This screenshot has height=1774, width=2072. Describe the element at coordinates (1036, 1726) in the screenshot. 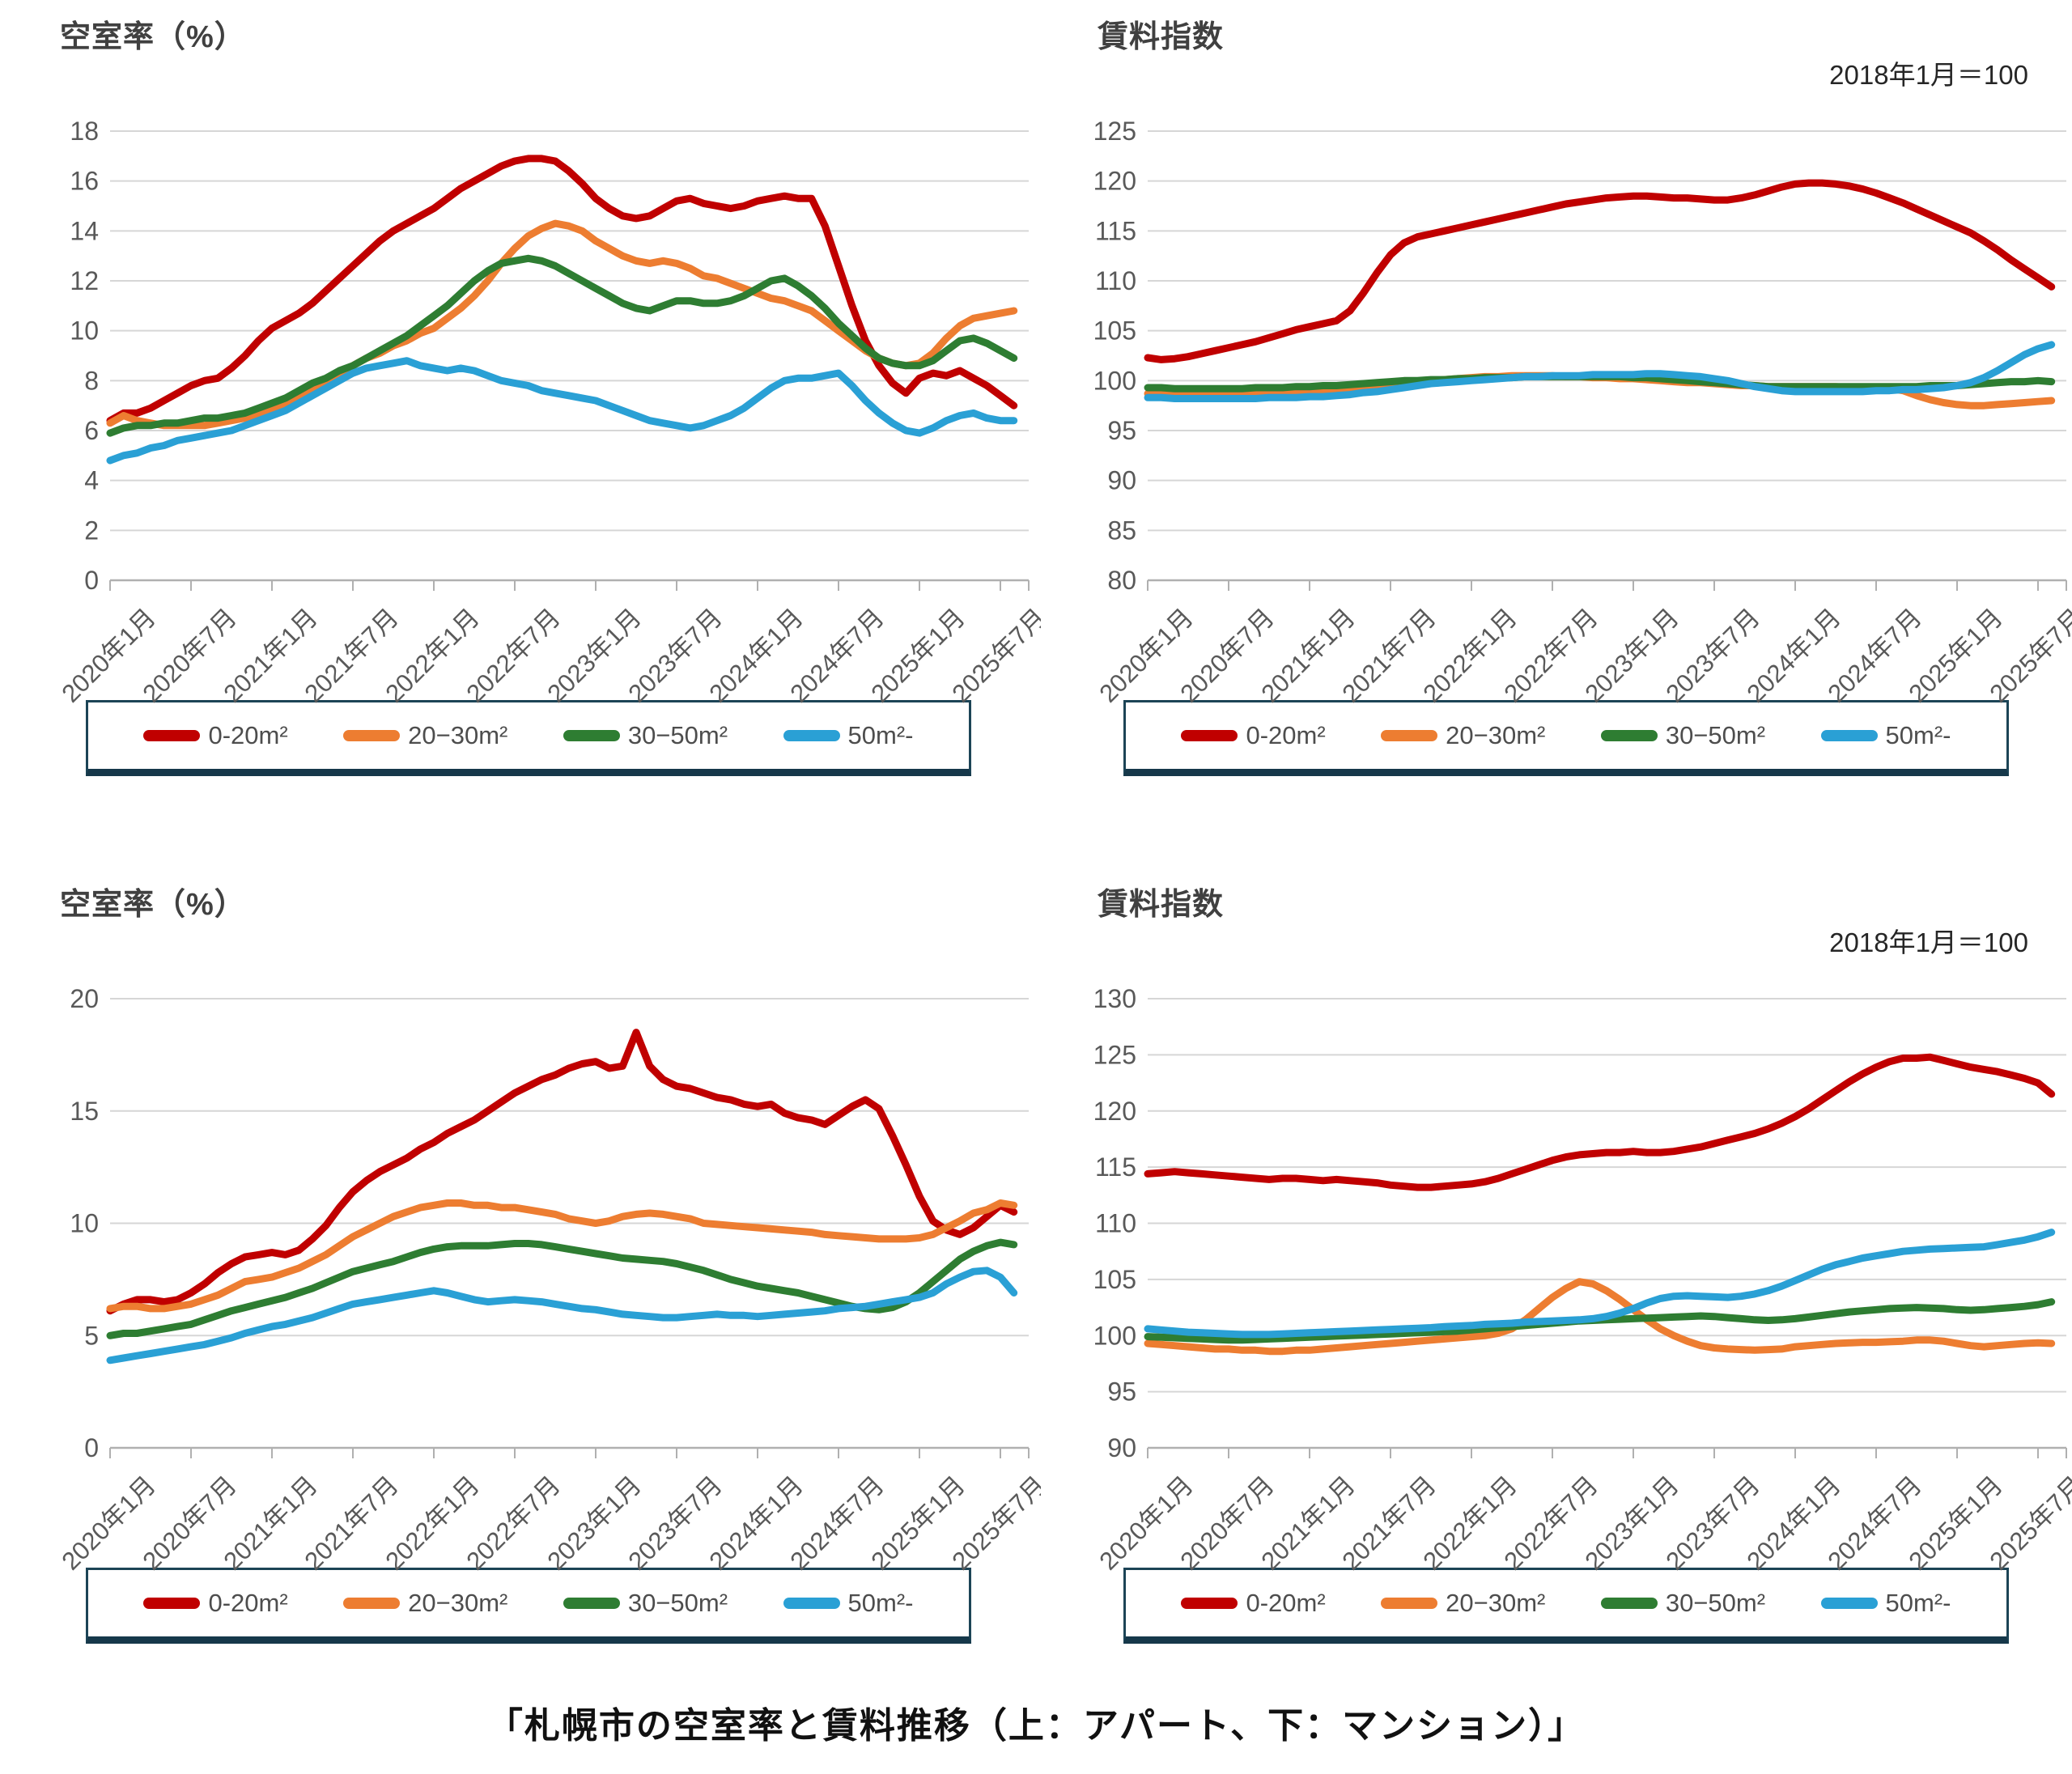

I see `figure-caption: 「札幌市の空室率と賃料推移（上：アパート、下：マンション）」` at that location.